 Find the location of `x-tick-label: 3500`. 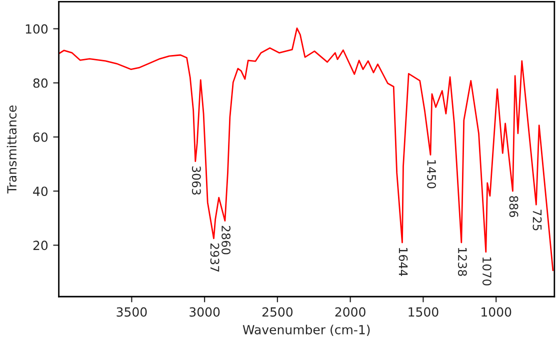

x-tick-label: 3500 is located at coordinates (131, 312).